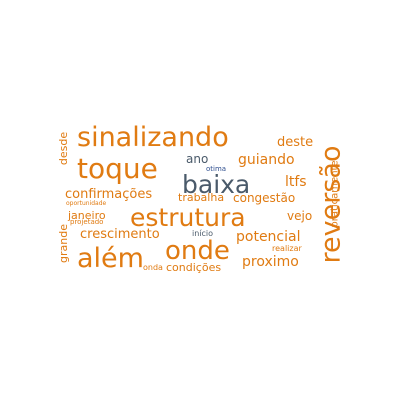 The width and height of the screenshot is (400, 400). Describe the element at coordinates (287, 248) in the screenshot. I see `word-realizar: realizar` at that location.